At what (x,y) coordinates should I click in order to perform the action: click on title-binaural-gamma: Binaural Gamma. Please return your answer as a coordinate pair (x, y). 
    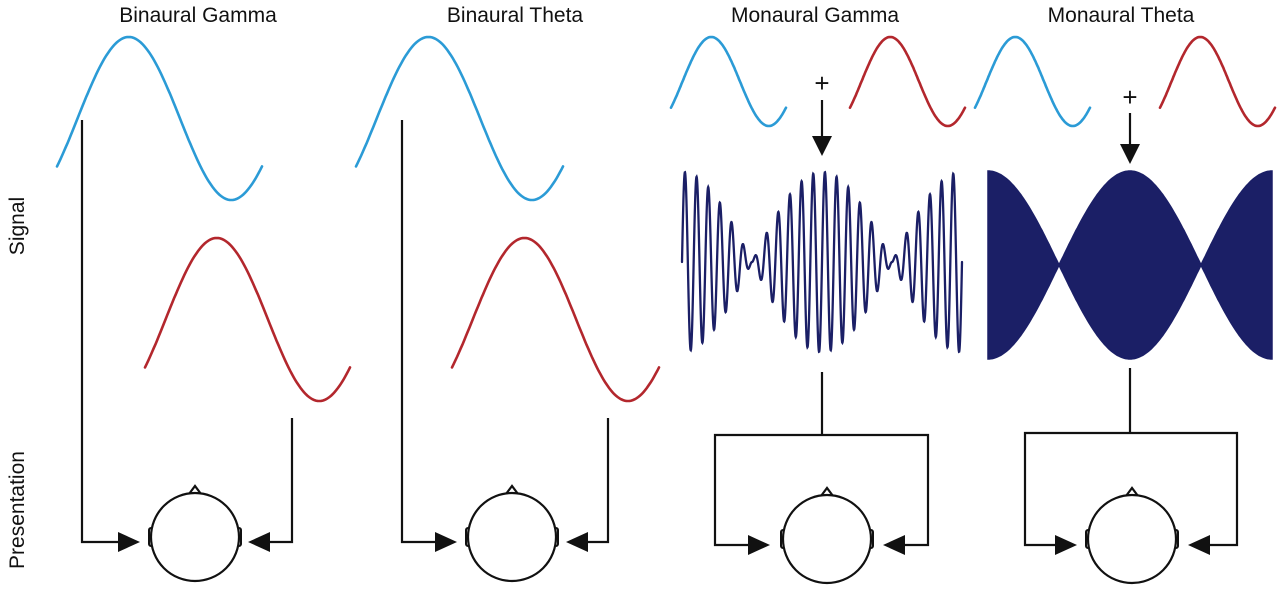
    Looking at the image, I should click on (198, 15).